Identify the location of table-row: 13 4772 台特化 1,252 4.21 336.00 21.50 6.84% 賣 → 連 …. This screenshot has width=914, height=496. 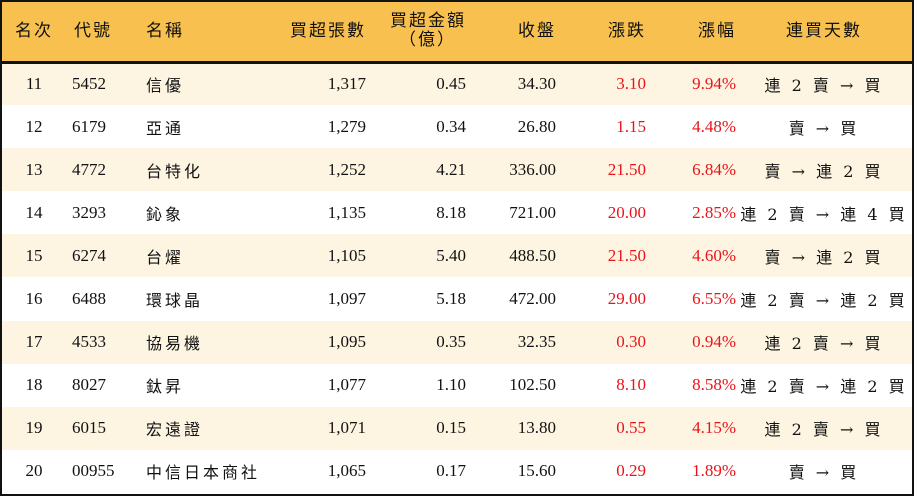
(457, 170).